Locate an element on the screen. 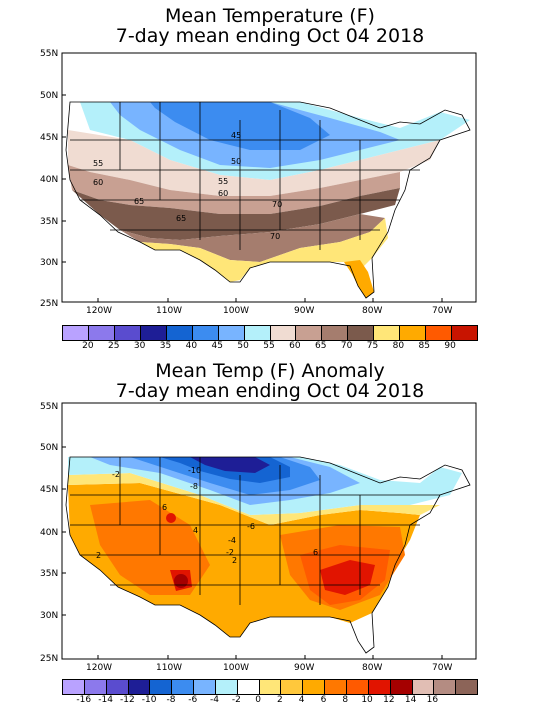  lat-label: 25N is located at coordinates (49, 659).